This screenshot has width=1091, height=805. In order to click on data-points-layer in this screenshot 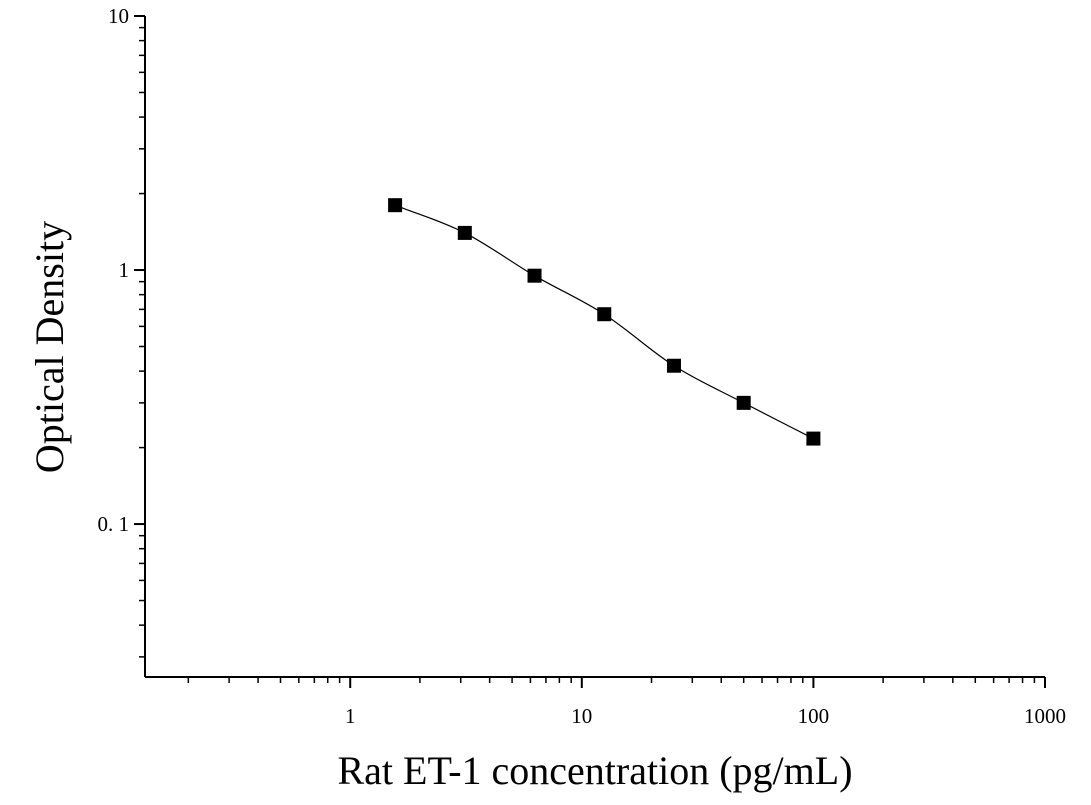, I will do `click(604, 322)`.